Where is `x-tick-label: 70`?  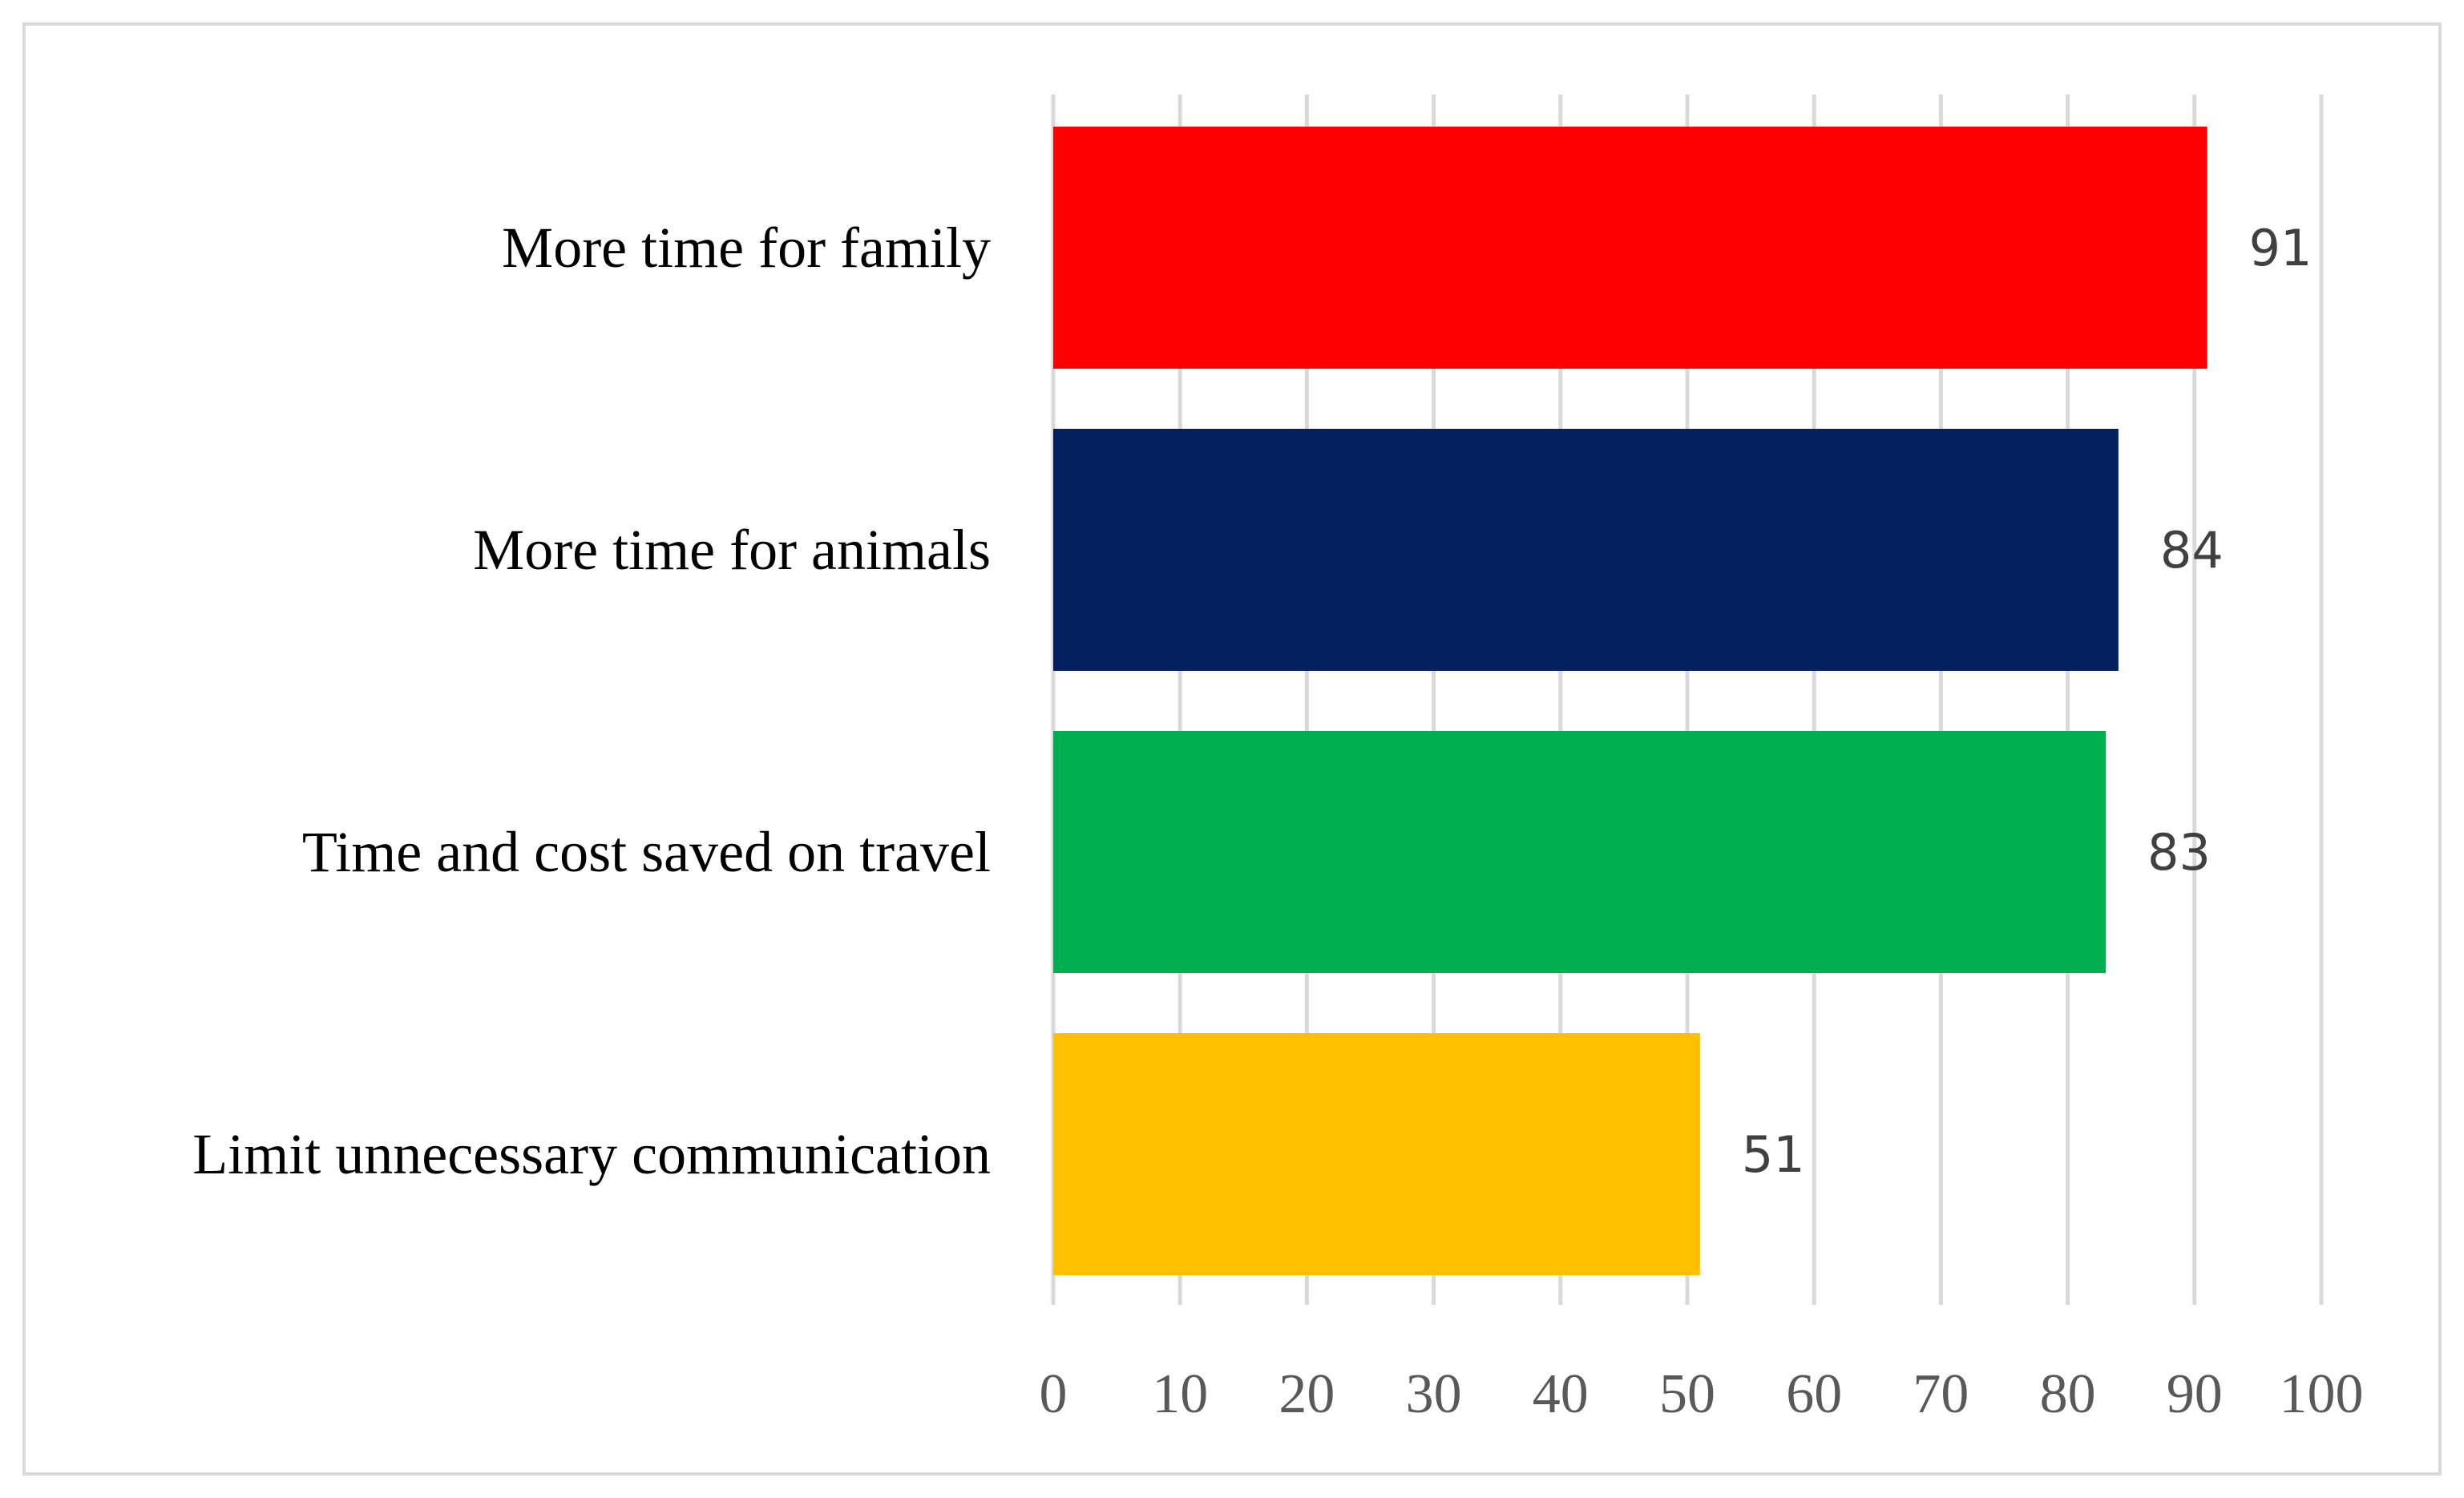 x-tick-label: 70 is located at coordinates (1941, 1394).